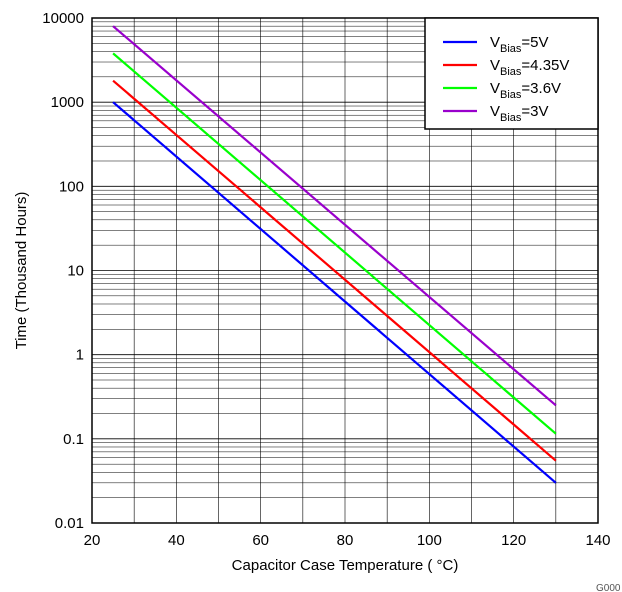 The image size is (622, 592). Describe the element at coordinates (92, 540) in the screenshot. I see `x-tick-label: 20` at that location.